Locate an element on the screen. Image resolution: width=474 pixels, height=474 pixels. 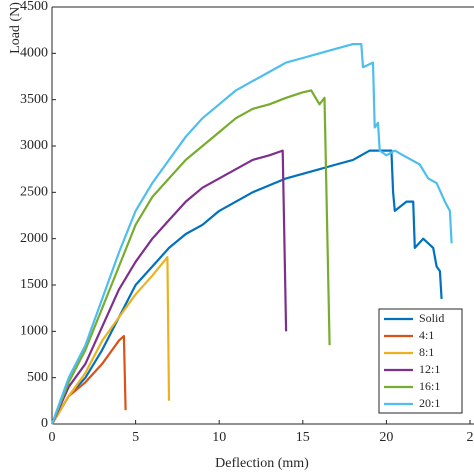
y-tick-label: 0 is located at coordinates (44, 423).